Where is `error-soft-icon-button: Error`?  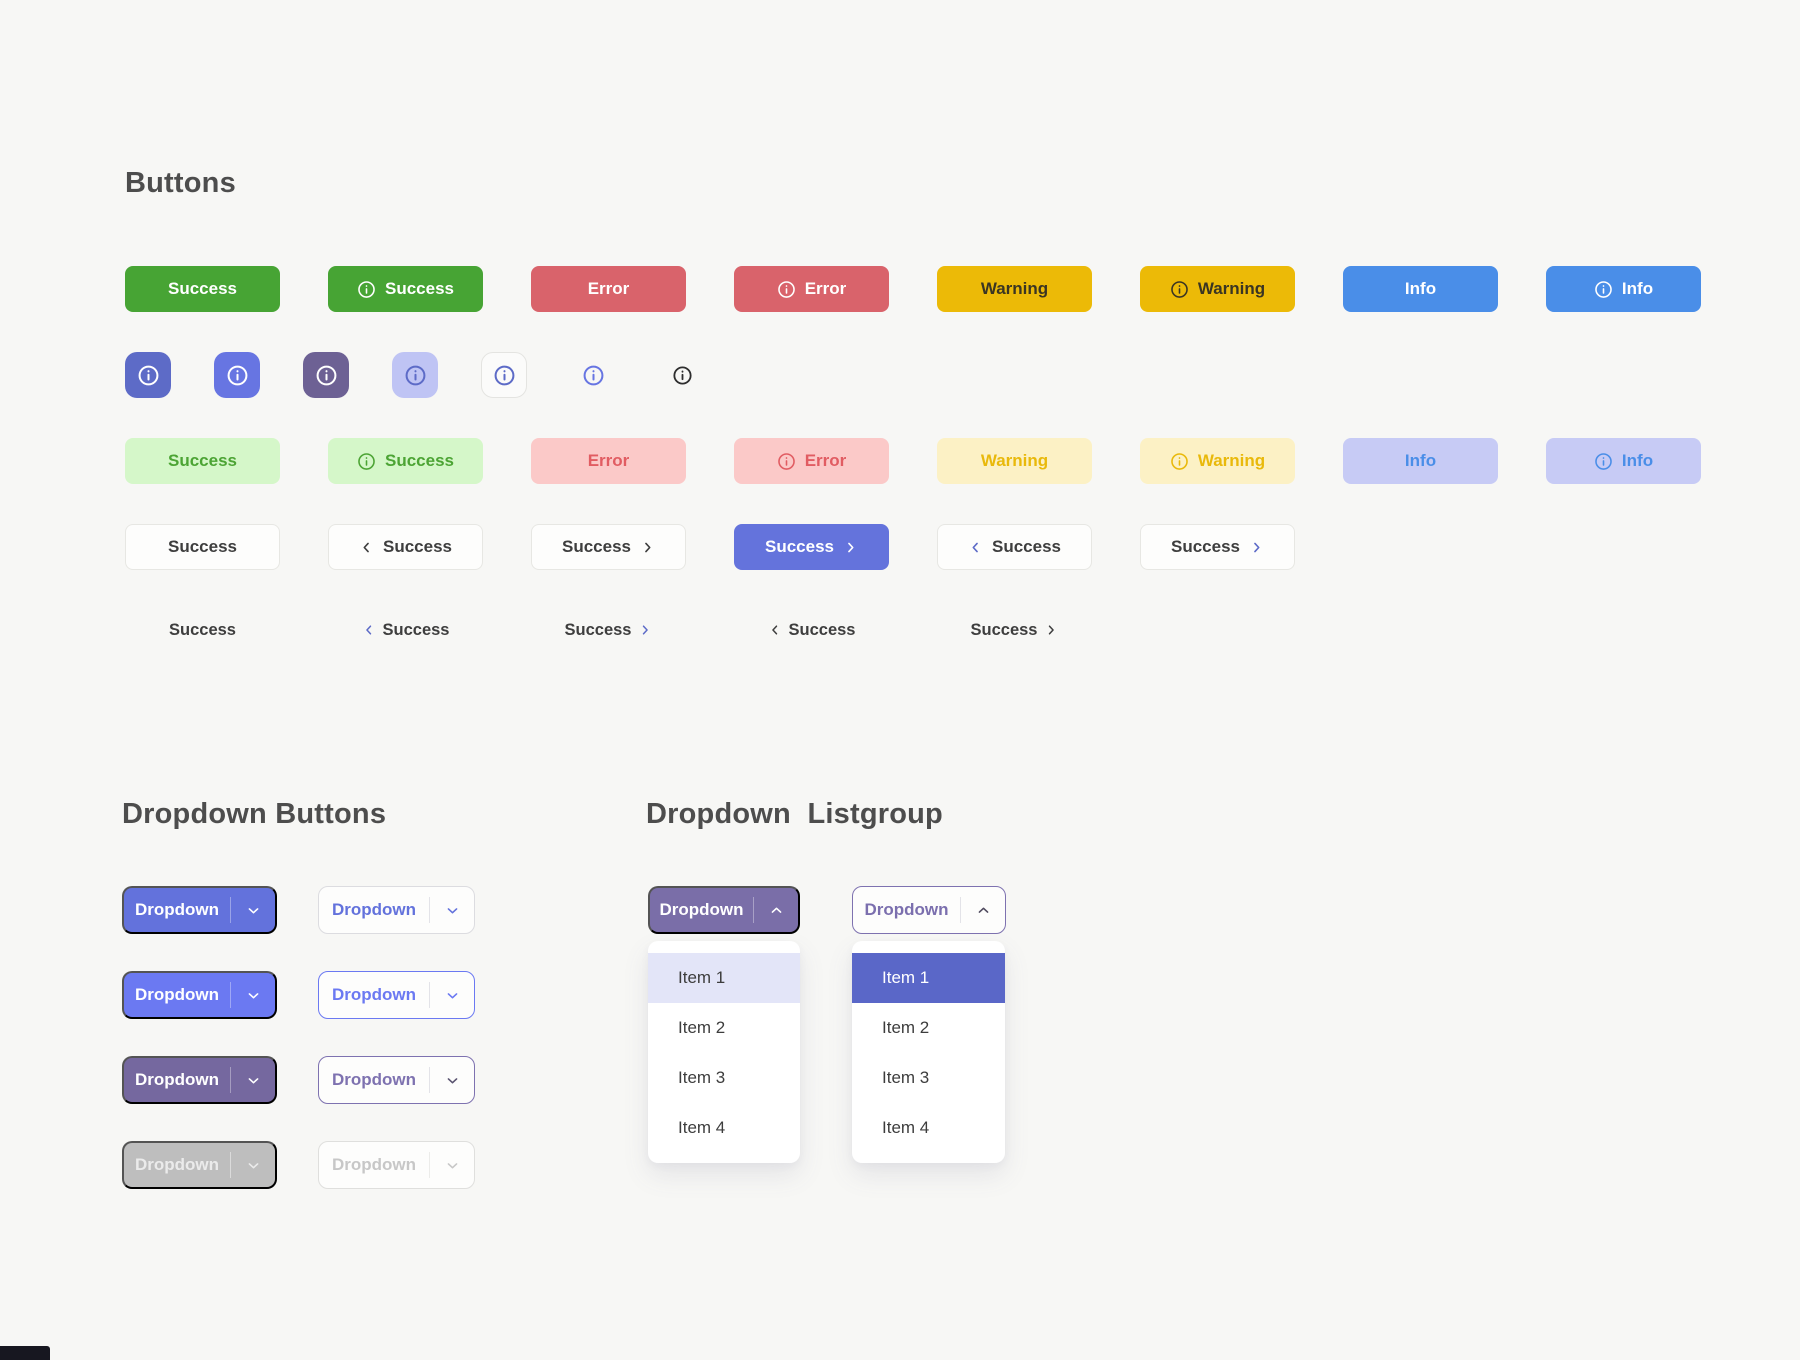 error-soft-icon-button: Error is located at coordinates (811, 461).